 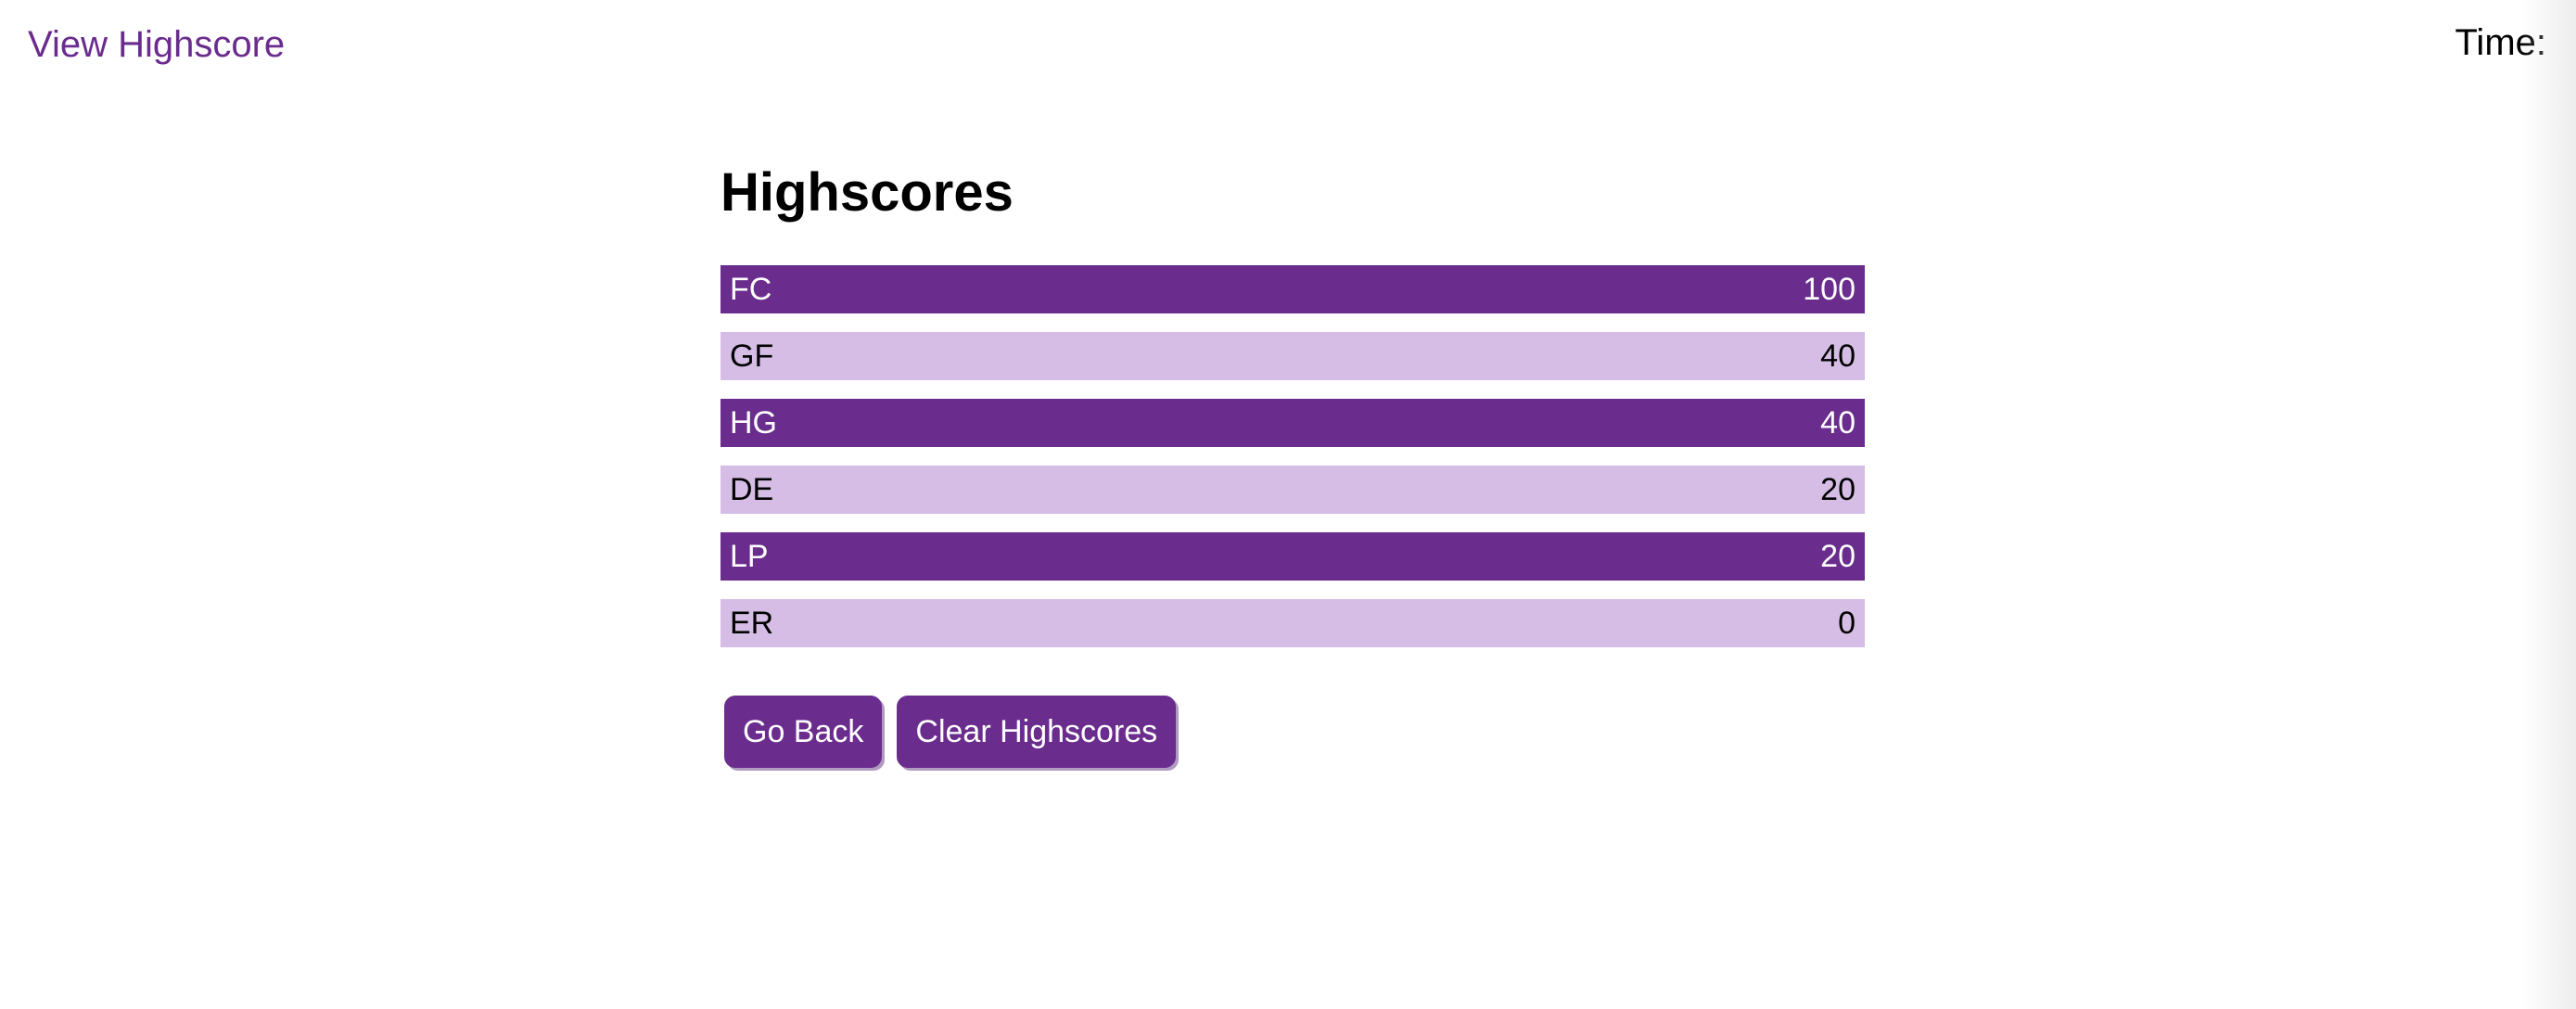 I want to click on score-initials: HG, so click(x=753, y=422).